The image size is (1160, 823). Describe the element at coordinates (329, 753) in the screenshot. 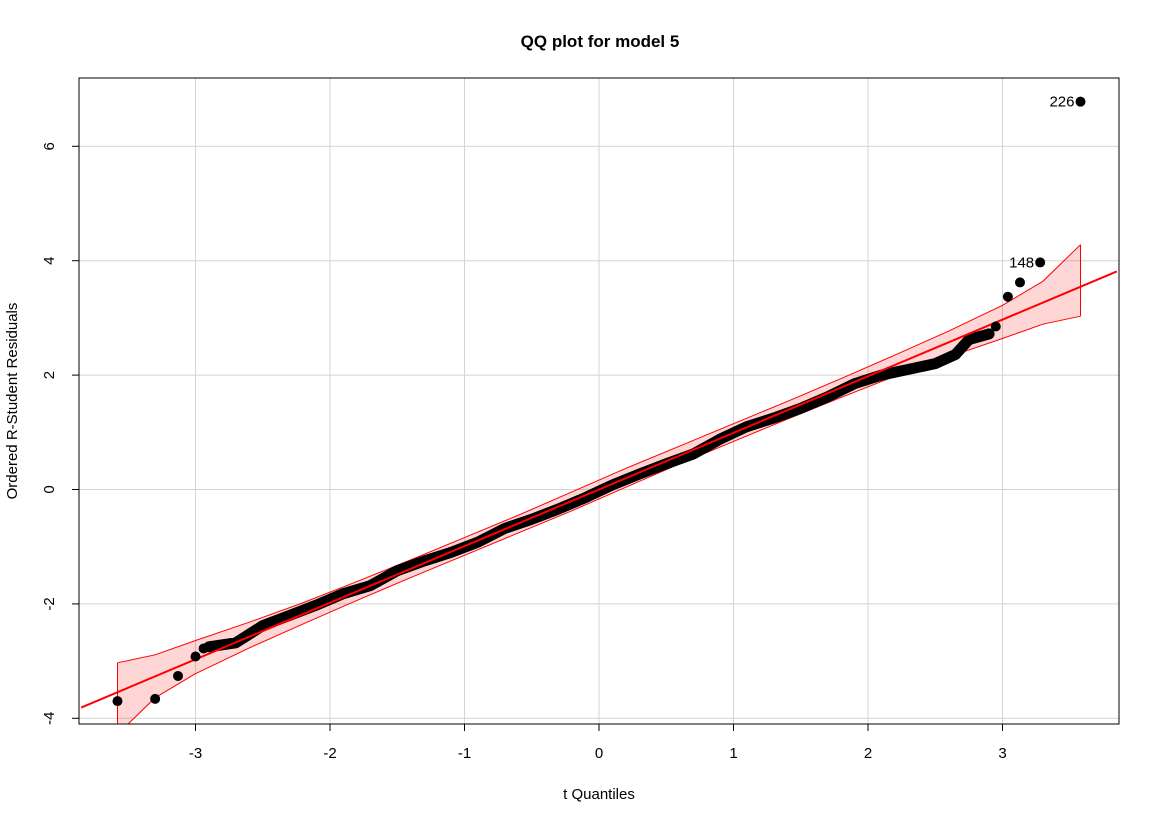

I see `x-tick-label: -2` at that location.